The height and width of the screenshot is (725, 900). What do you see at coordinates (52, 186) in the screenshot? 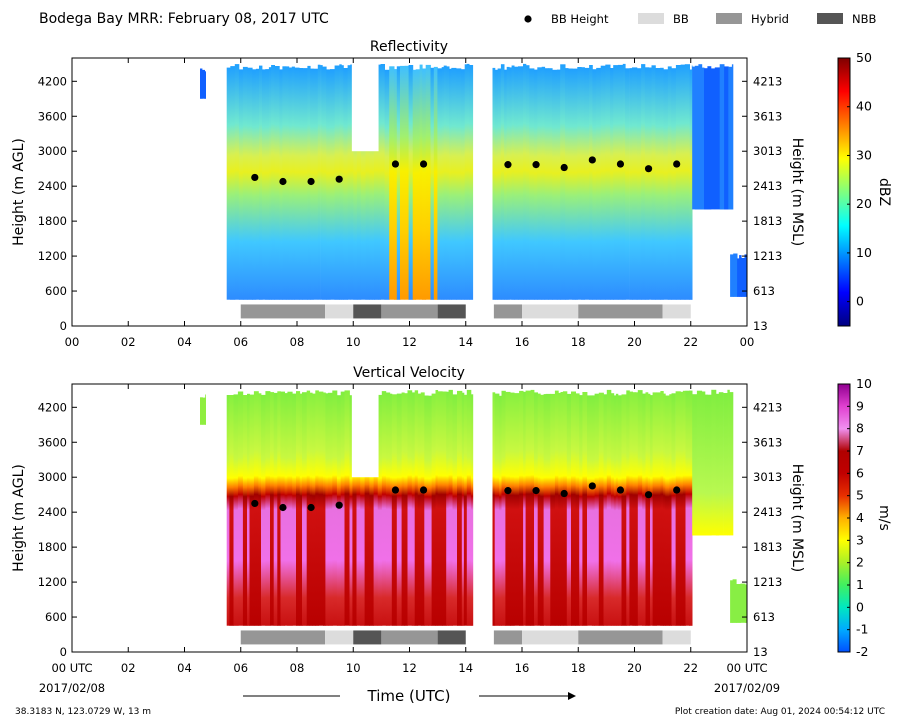
I see `y-tick-label: 2400` at bounding box center [52, 186].